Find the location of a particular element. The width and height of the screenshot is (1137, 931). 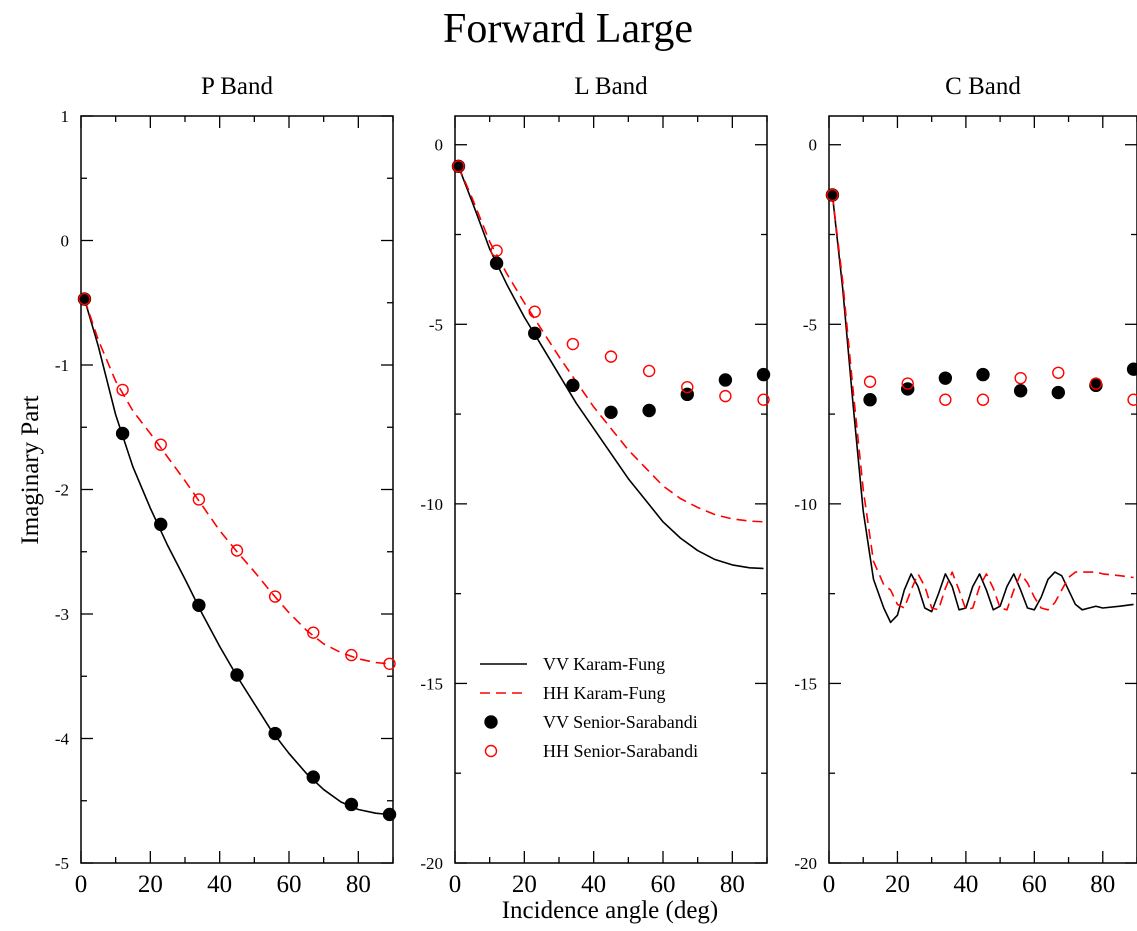

panel-title: L Band is located at coordinates (611, 86).